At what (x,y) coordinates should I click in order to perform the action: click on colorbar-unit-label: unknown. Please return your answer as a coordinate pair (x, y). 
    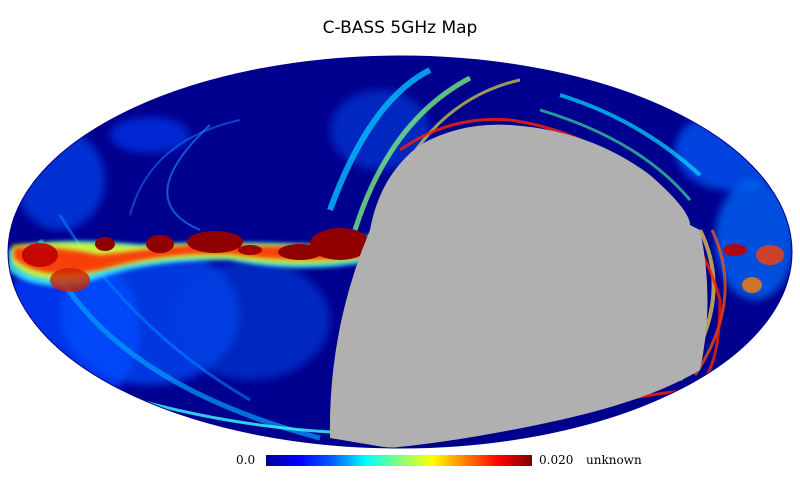
    Looking at the image, I should click on (614, 460).